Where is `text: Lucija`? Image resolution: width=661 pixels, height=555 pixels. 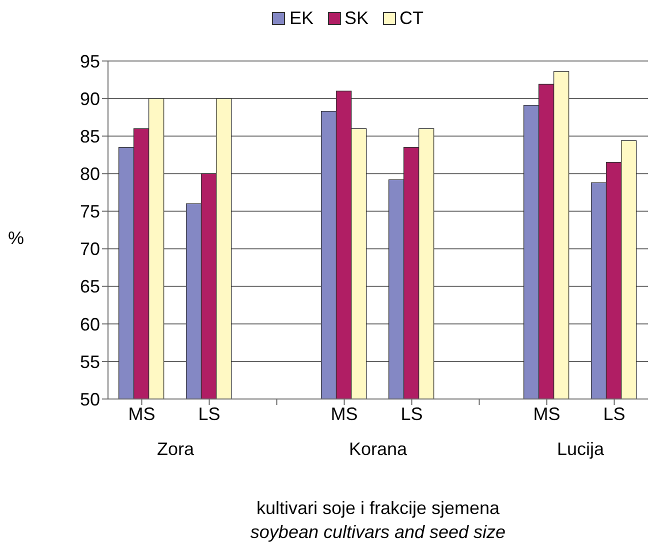
text: Lucija is located at coordinates (581, 449).